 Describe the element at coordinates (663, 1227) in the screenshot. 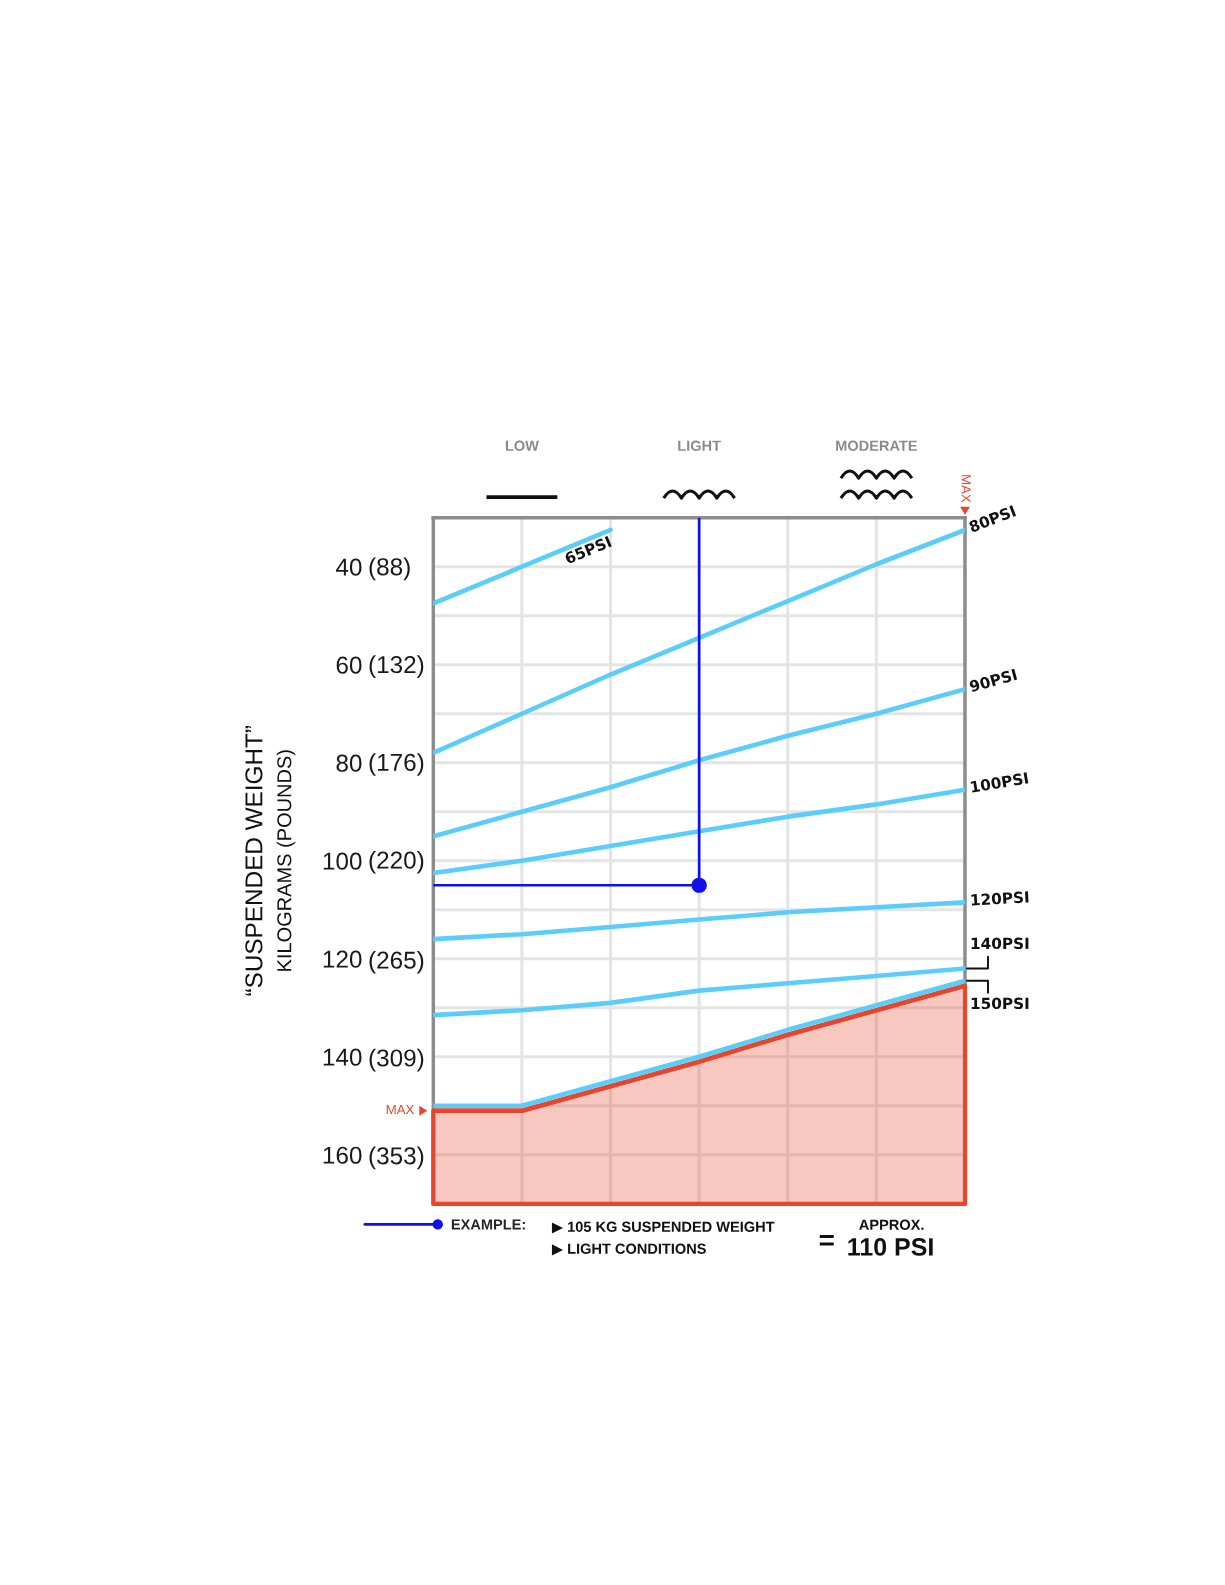

I see `text: ▶ 105 KG SUSPENDED WEIGHT` at that location.